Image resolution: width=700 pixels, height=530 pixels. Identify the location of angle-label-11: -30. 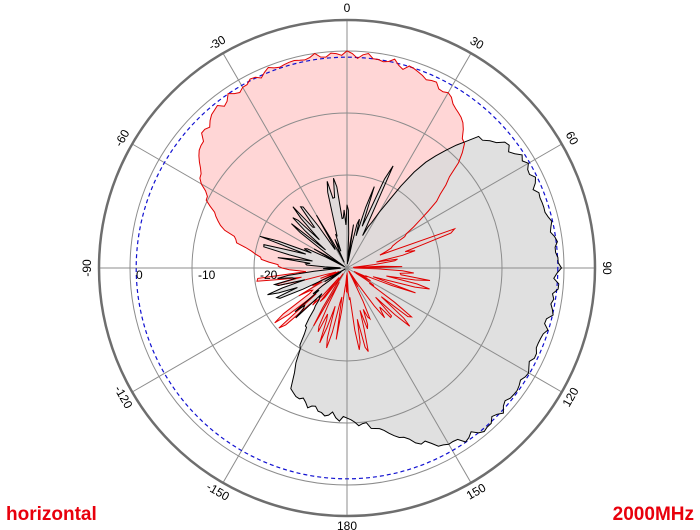
(217, 42).